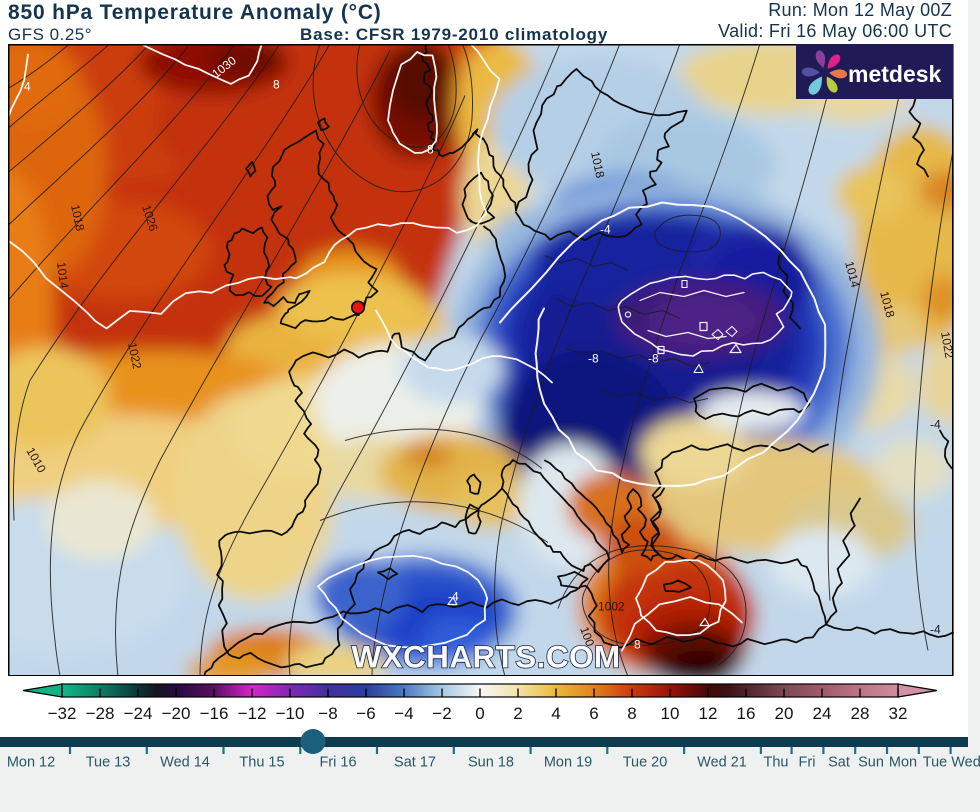 The width and height of the screenshot is (980, 812). I want to click on svg-text: 0, so click(479, 713).